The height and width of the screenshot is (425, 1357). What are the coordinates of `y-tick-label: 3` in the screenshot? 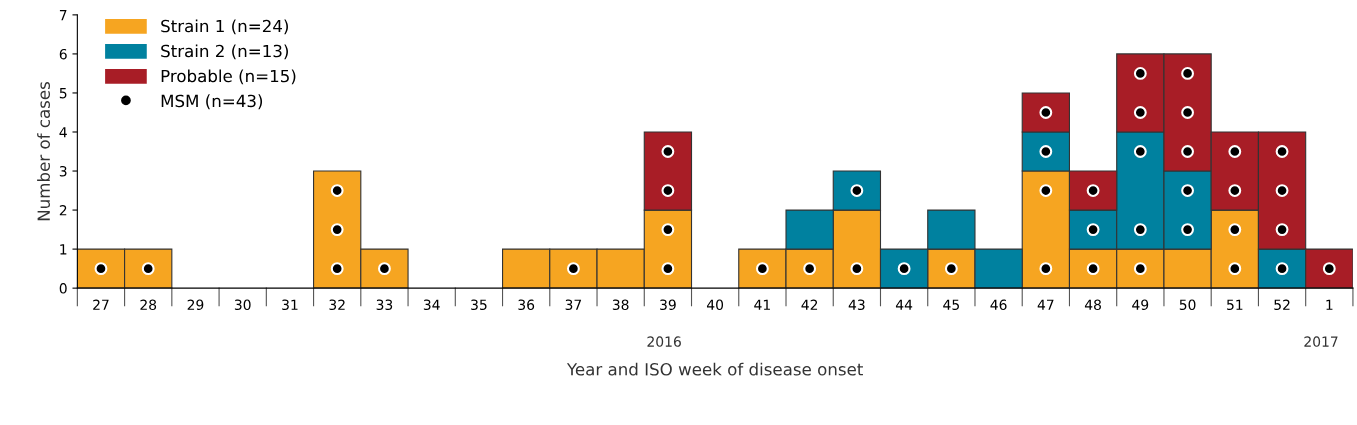 It's located at (63, 171).